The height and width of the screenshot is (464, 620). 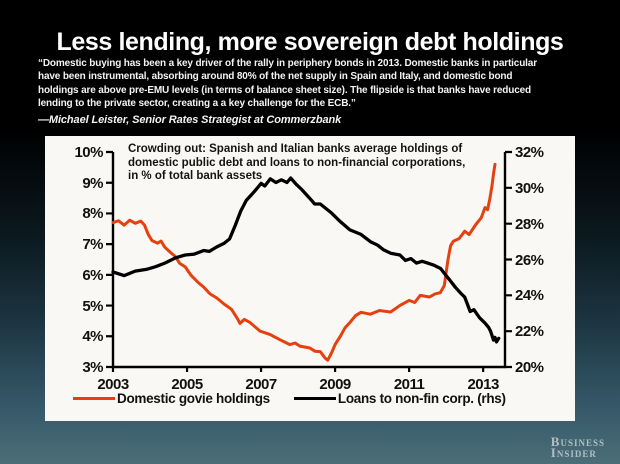 I want to click on y-left-tick-label: 9%, so click(x=92, y=183).